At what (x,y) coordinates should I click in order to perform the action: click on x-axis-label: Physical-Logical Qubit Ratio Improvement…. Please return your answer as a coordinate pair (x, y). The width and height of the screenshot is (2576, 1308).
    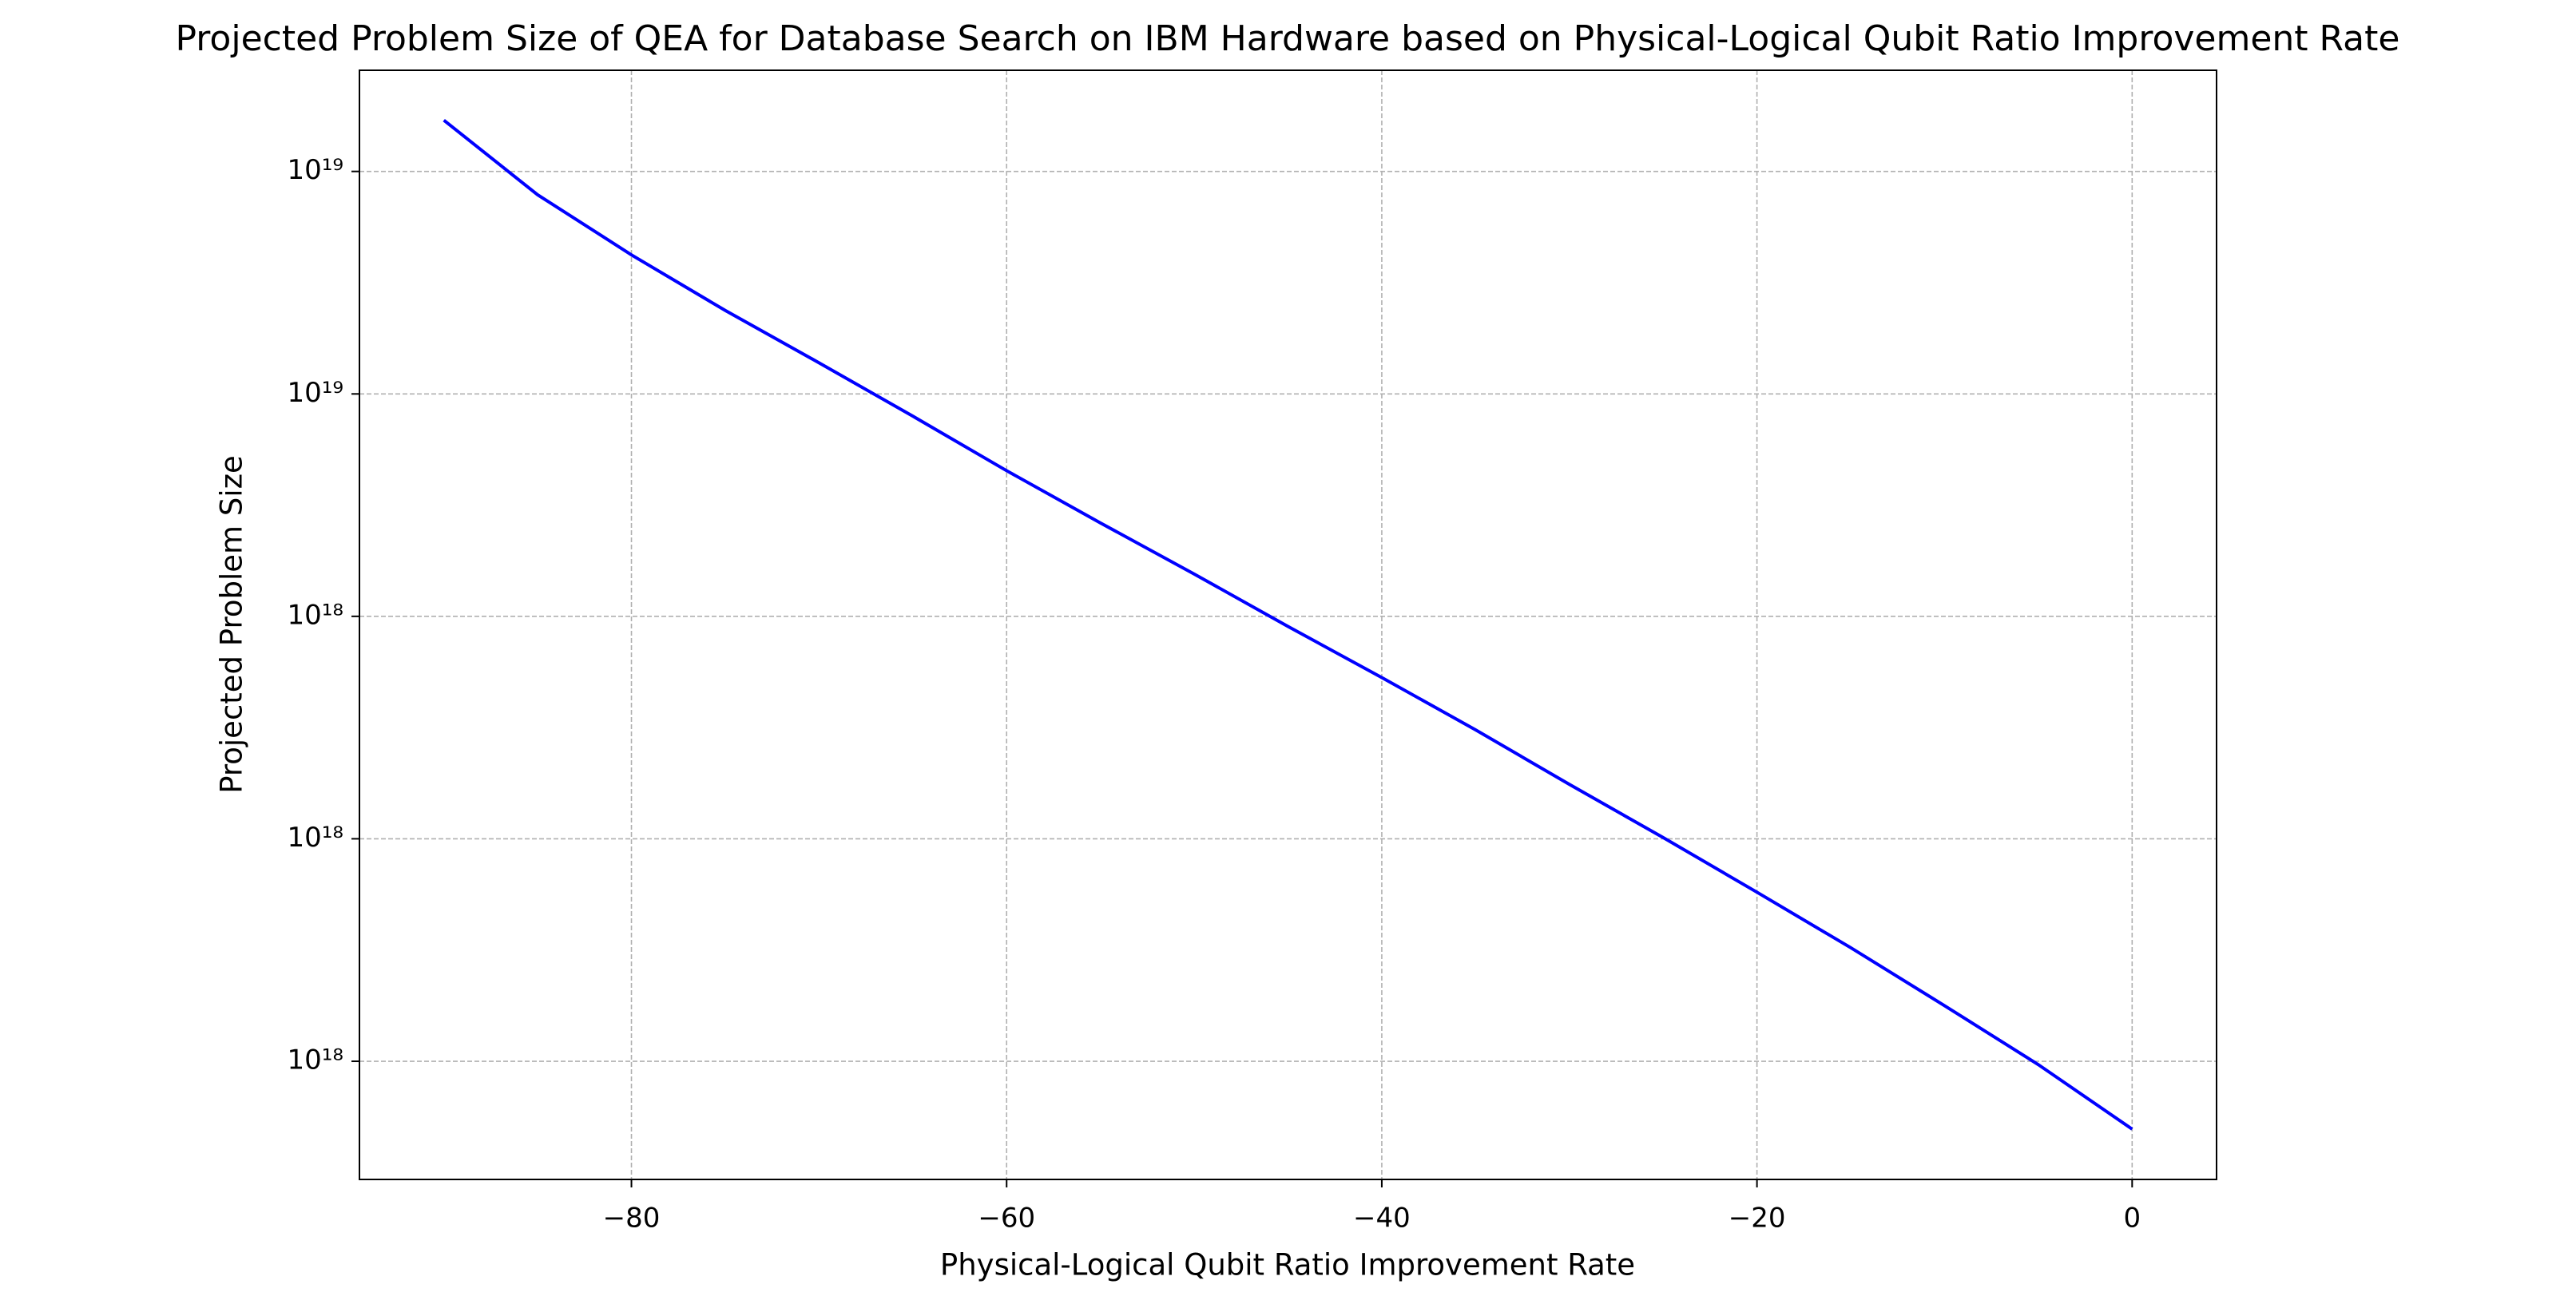
    Looking at the image, I should click on (1287, 1265).